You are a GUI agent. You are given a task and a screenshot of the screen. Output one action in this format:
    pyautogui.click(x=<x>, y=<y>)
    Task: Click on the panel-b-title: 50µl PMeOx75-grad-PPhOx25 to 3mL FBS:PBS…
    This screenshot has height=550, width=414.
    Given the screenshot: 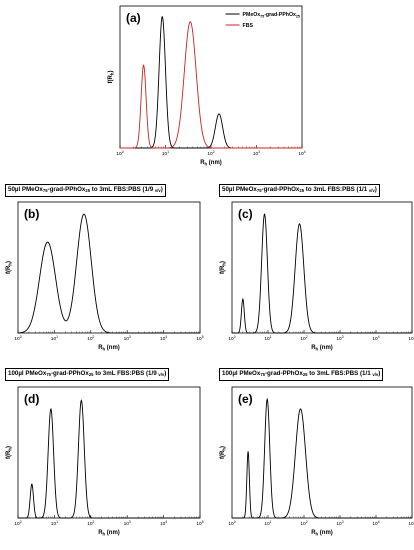 What is the action you would take?
    pyautogui.click(x=85, y=190)
    